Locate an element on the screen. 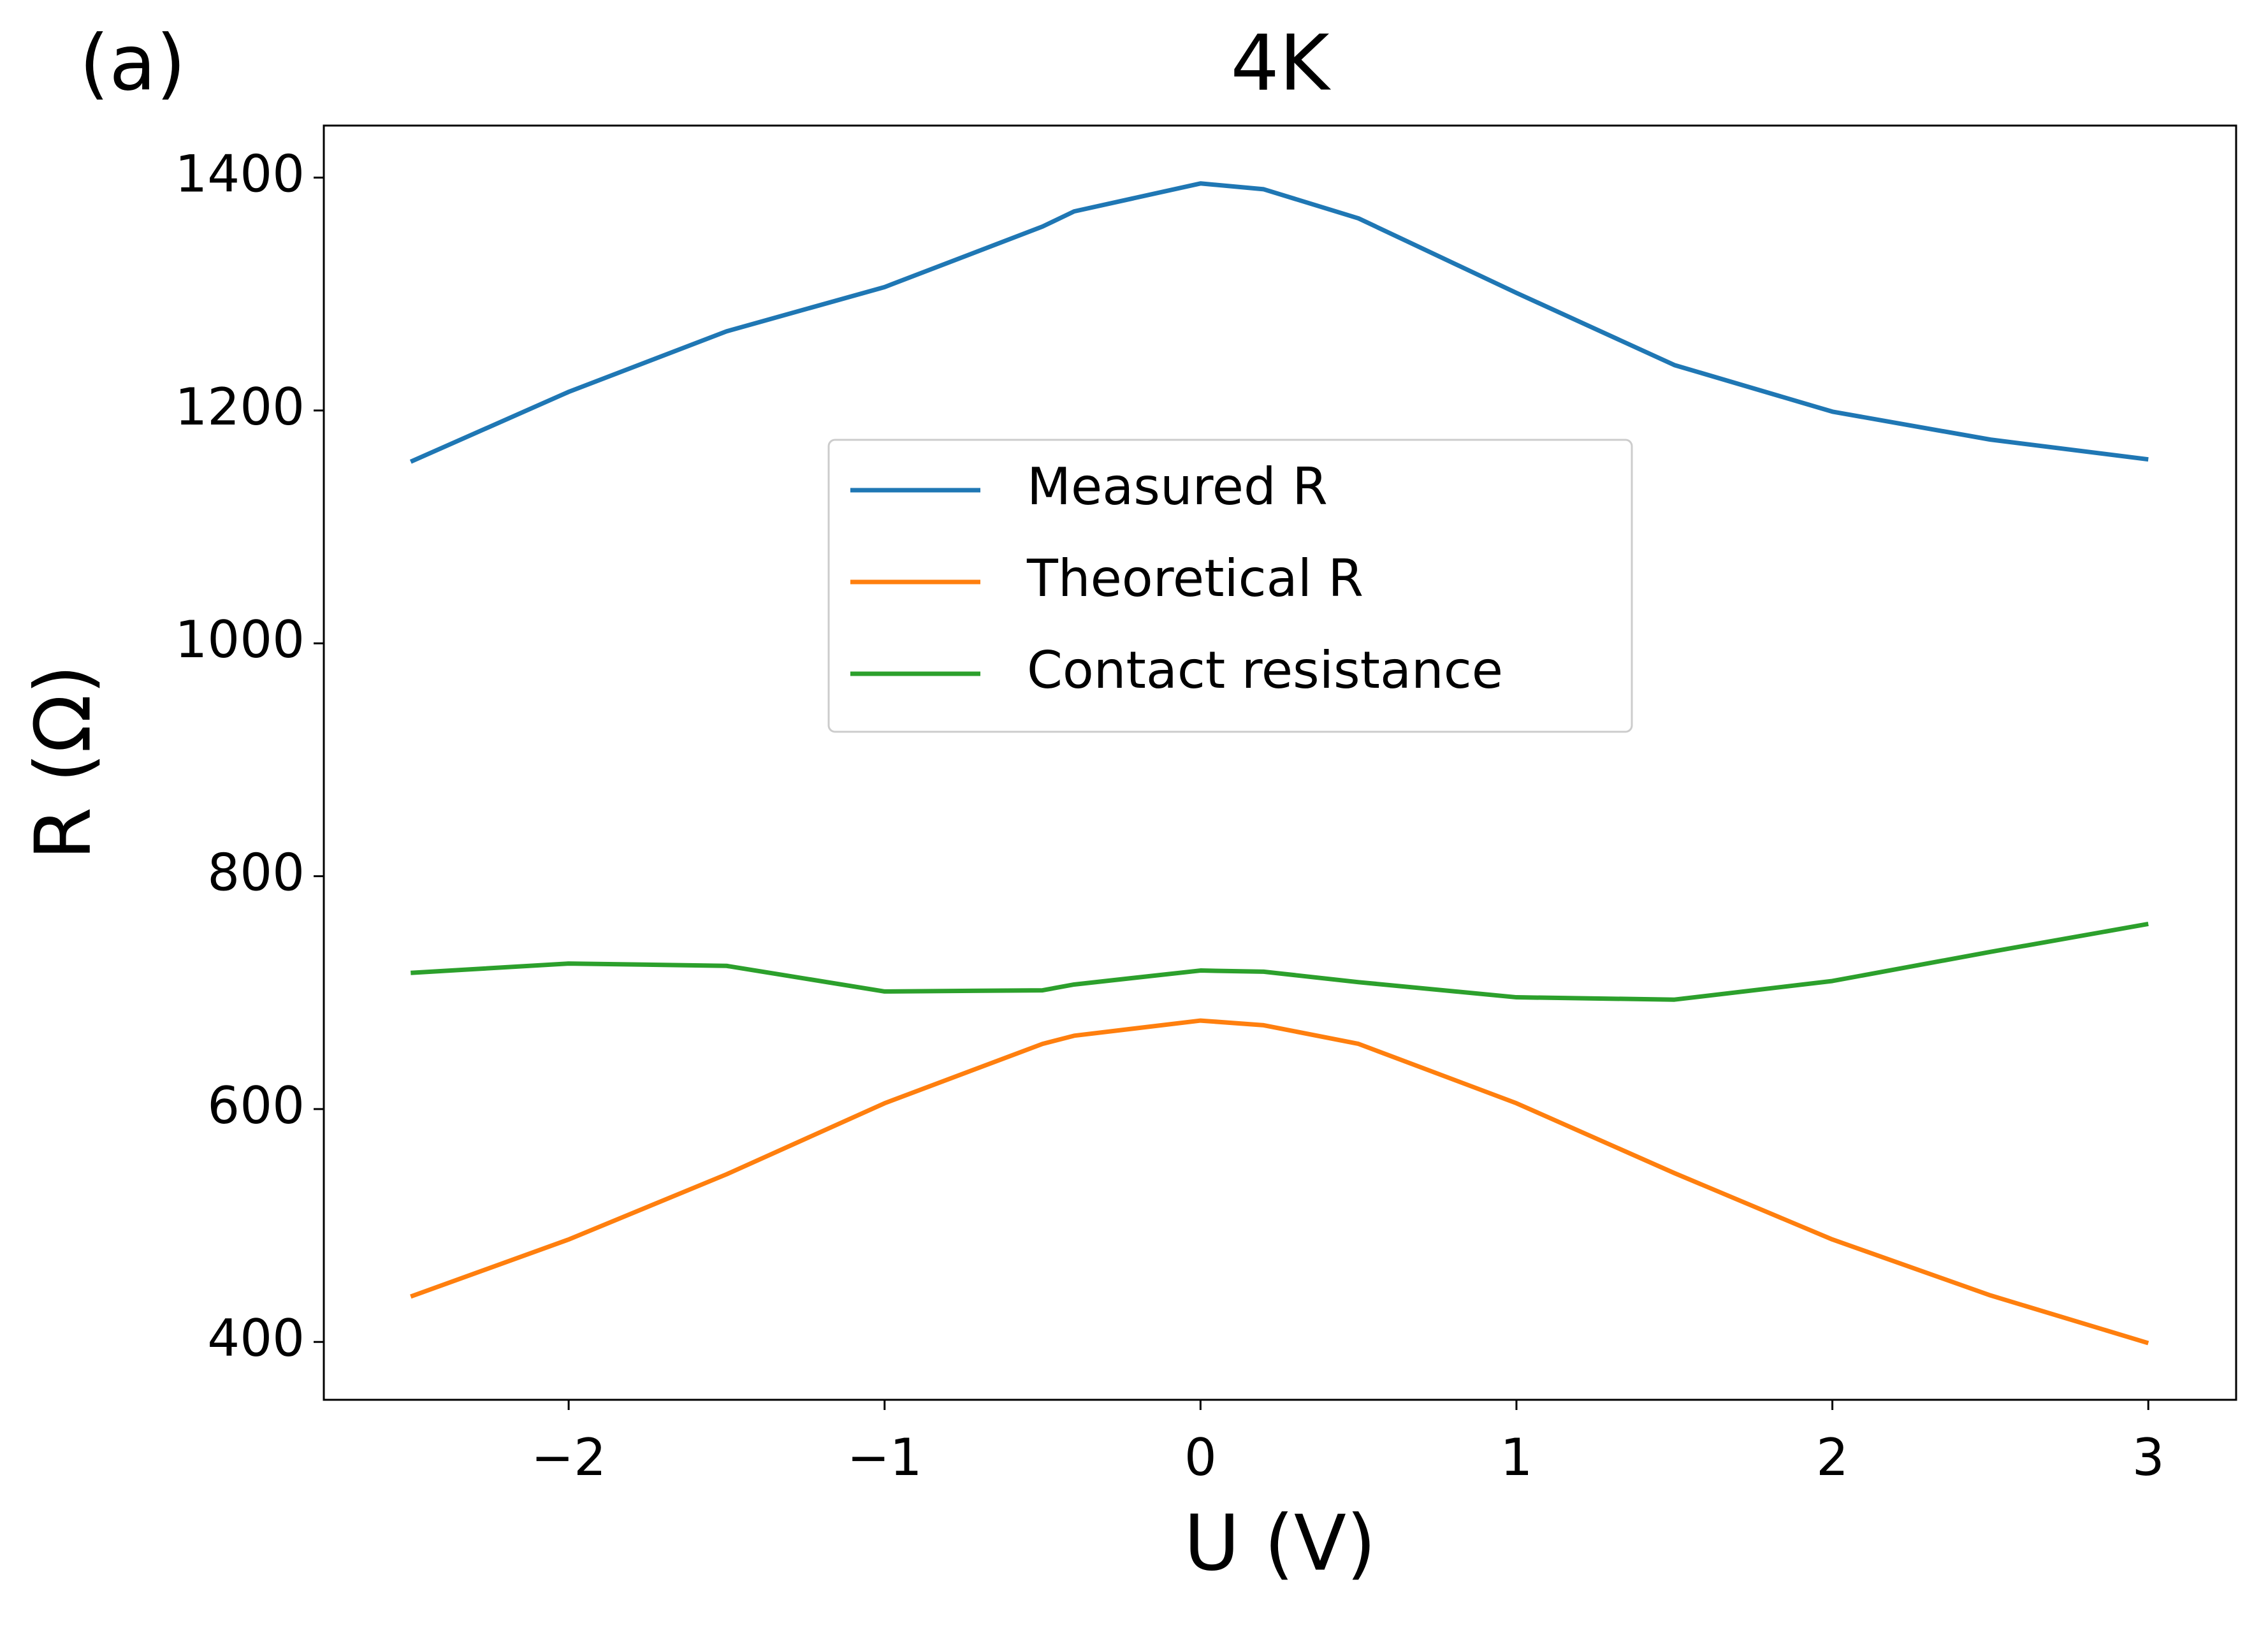 The image size is (2268, 1628). y-tick-label: 1400 is located at coordinates (240, 174).